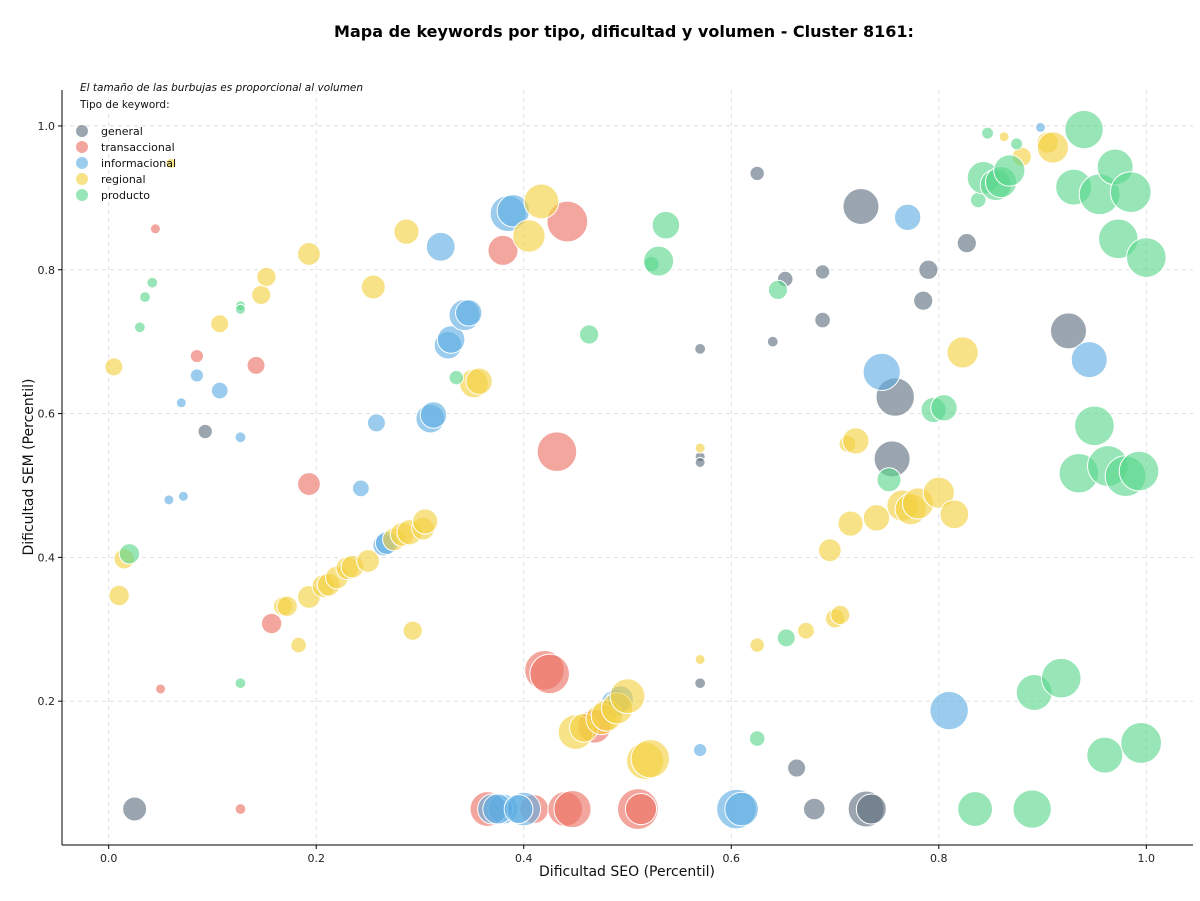  What do you see at coordinates (82, 131) in the screenshot?
I see `legend-marker-general` at bounding box center [82, 131].